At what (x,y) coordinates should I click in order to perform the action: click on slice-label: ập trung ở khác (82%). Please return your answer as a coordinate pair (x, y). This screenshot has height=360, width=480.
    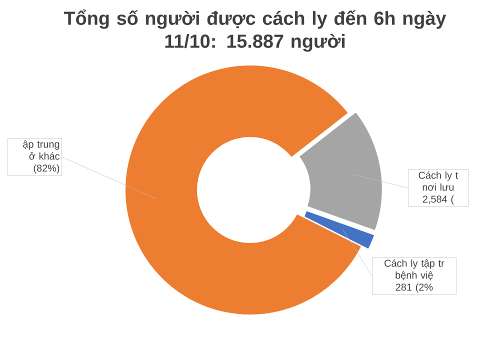
    Looking at the image, I should click on (41, 157).